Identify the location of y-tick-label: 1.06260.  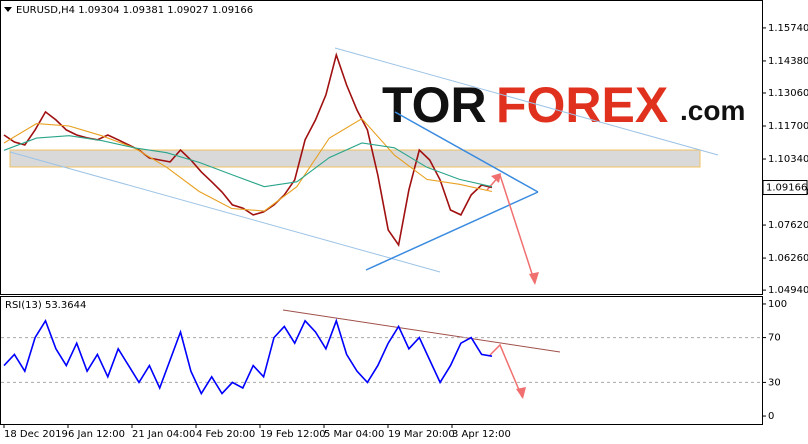
(788, 258).